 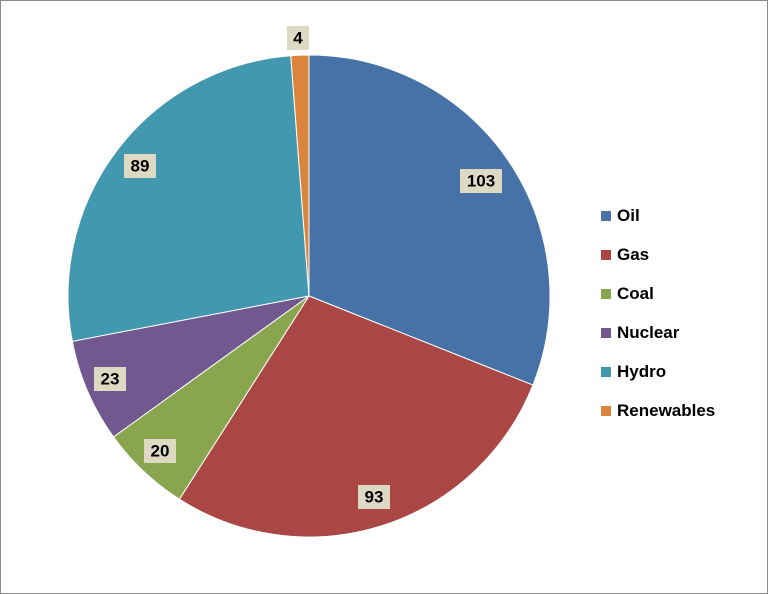 What do you see at coordinates (676, 215) in the screenshot?
I see `legend-item-oil: Oil` at bounding box center [676, 215].